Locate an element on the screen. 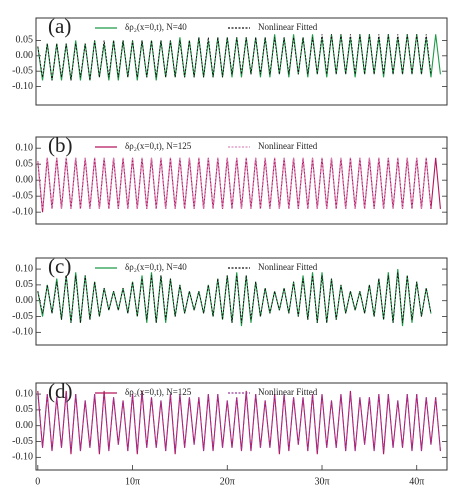 Image resolution: width=463 pixels, height=498 pixels. x-tick-label: 40π is located at coordinates (416, 481).